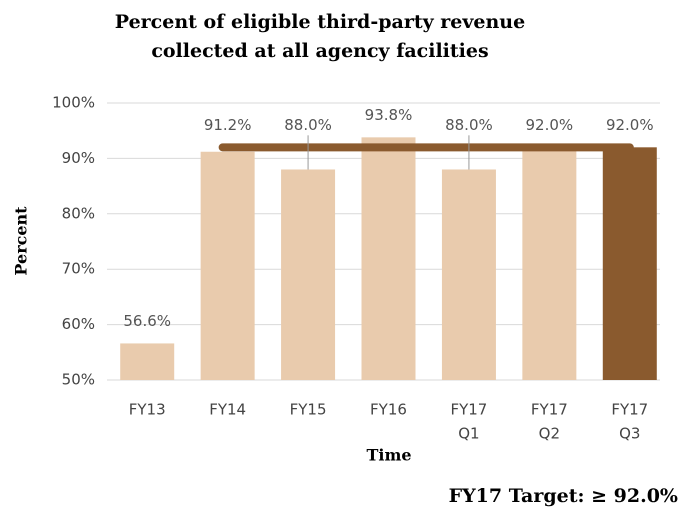  Describe the element at coordinates (73, 103) in the screenshot. I see `y-tick-label: 100%` at that location.